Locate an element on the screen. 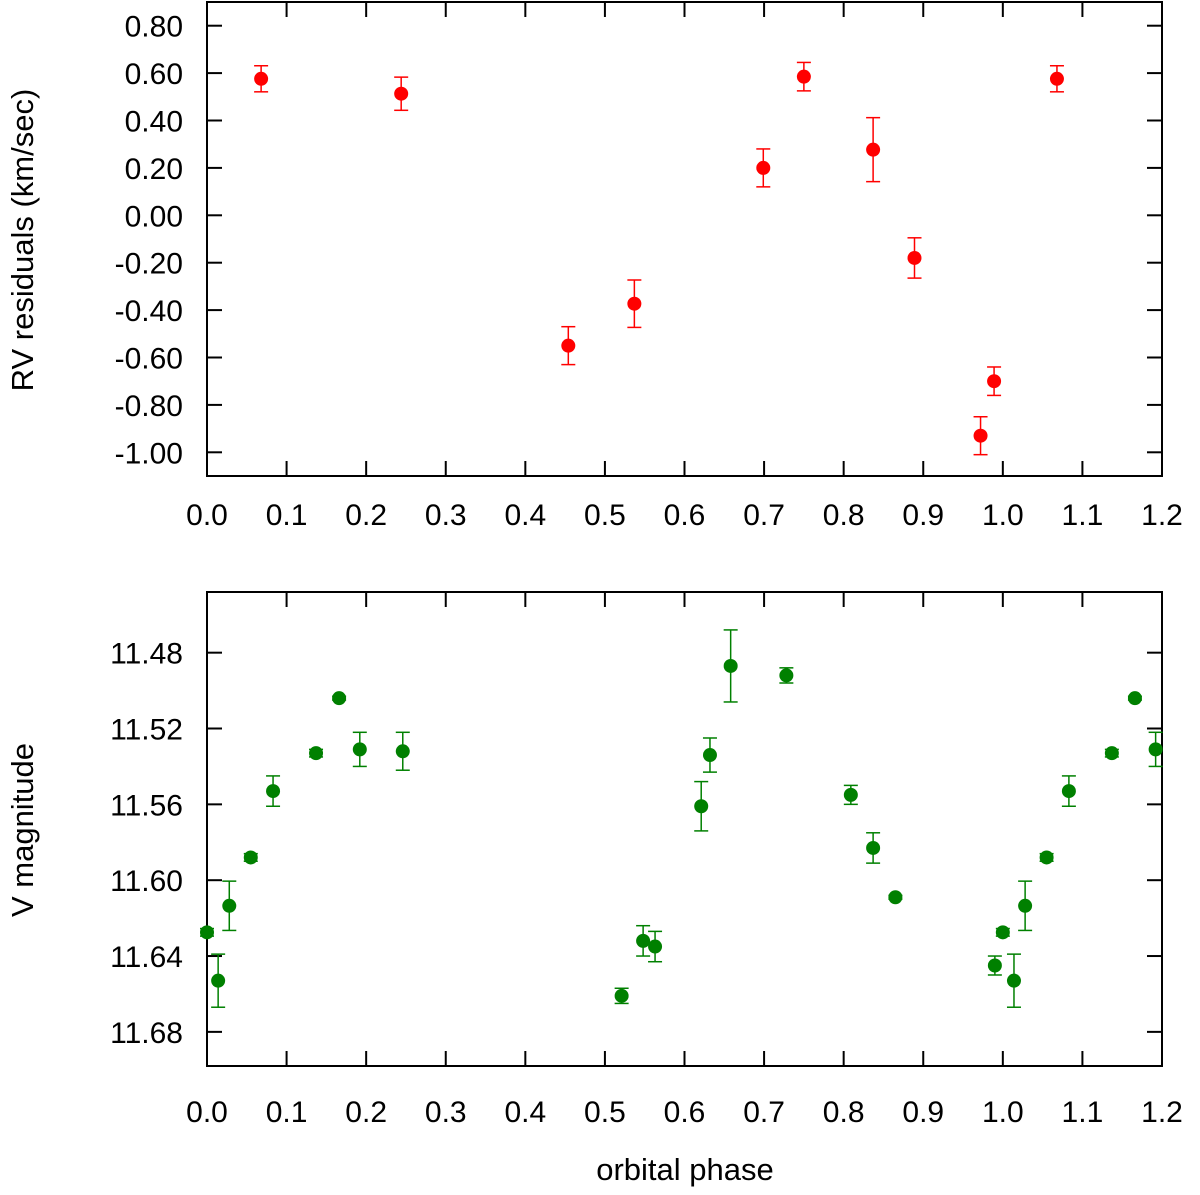  y-tick-label: 11.68 is located at coordinates (146, 1033).